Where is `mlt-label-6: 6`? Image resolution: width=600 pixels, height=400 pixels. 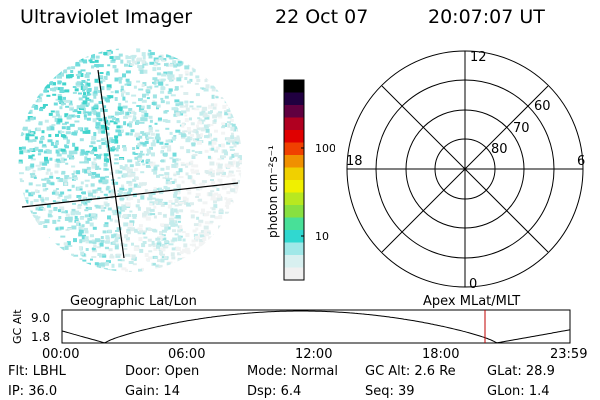 mlt-label-6: 6 is located at coordinates (581, 161).